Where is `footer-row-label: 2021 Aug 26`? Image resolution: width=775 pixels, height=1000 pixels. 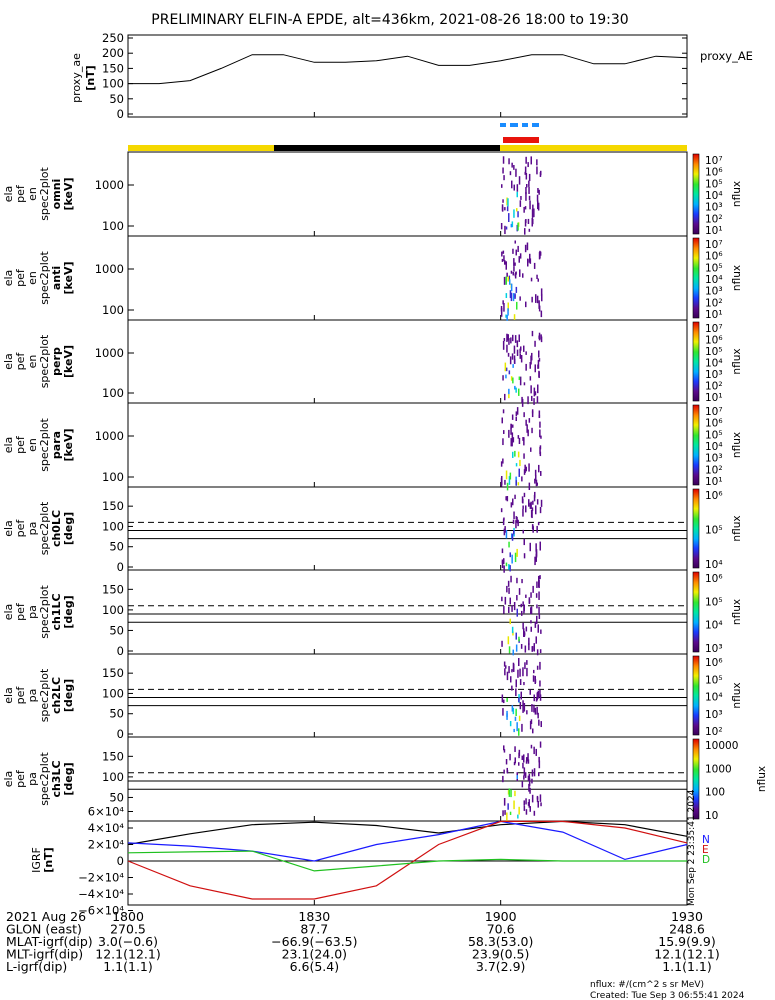 footer-row-label: 2021 Aug 26 is located at coordinates (46, 916).